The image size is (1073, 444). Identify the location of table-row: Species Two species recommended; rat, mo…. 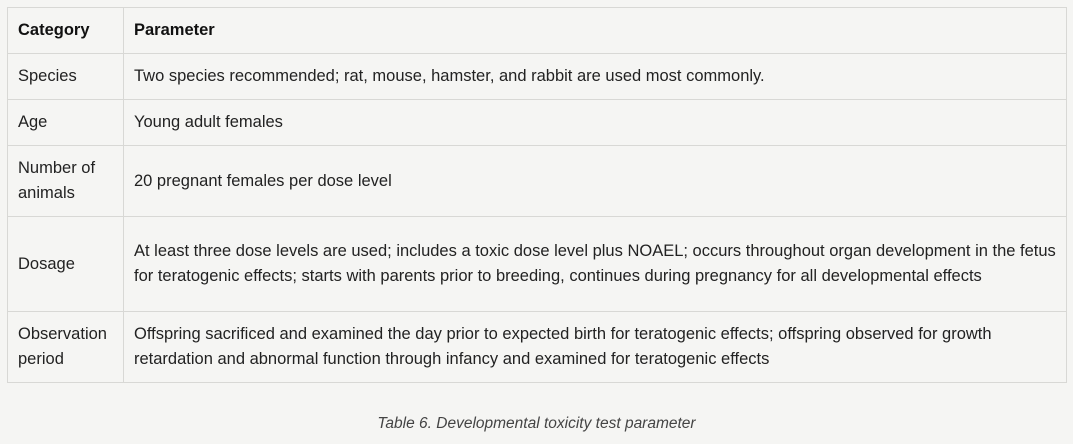
(537, 76).